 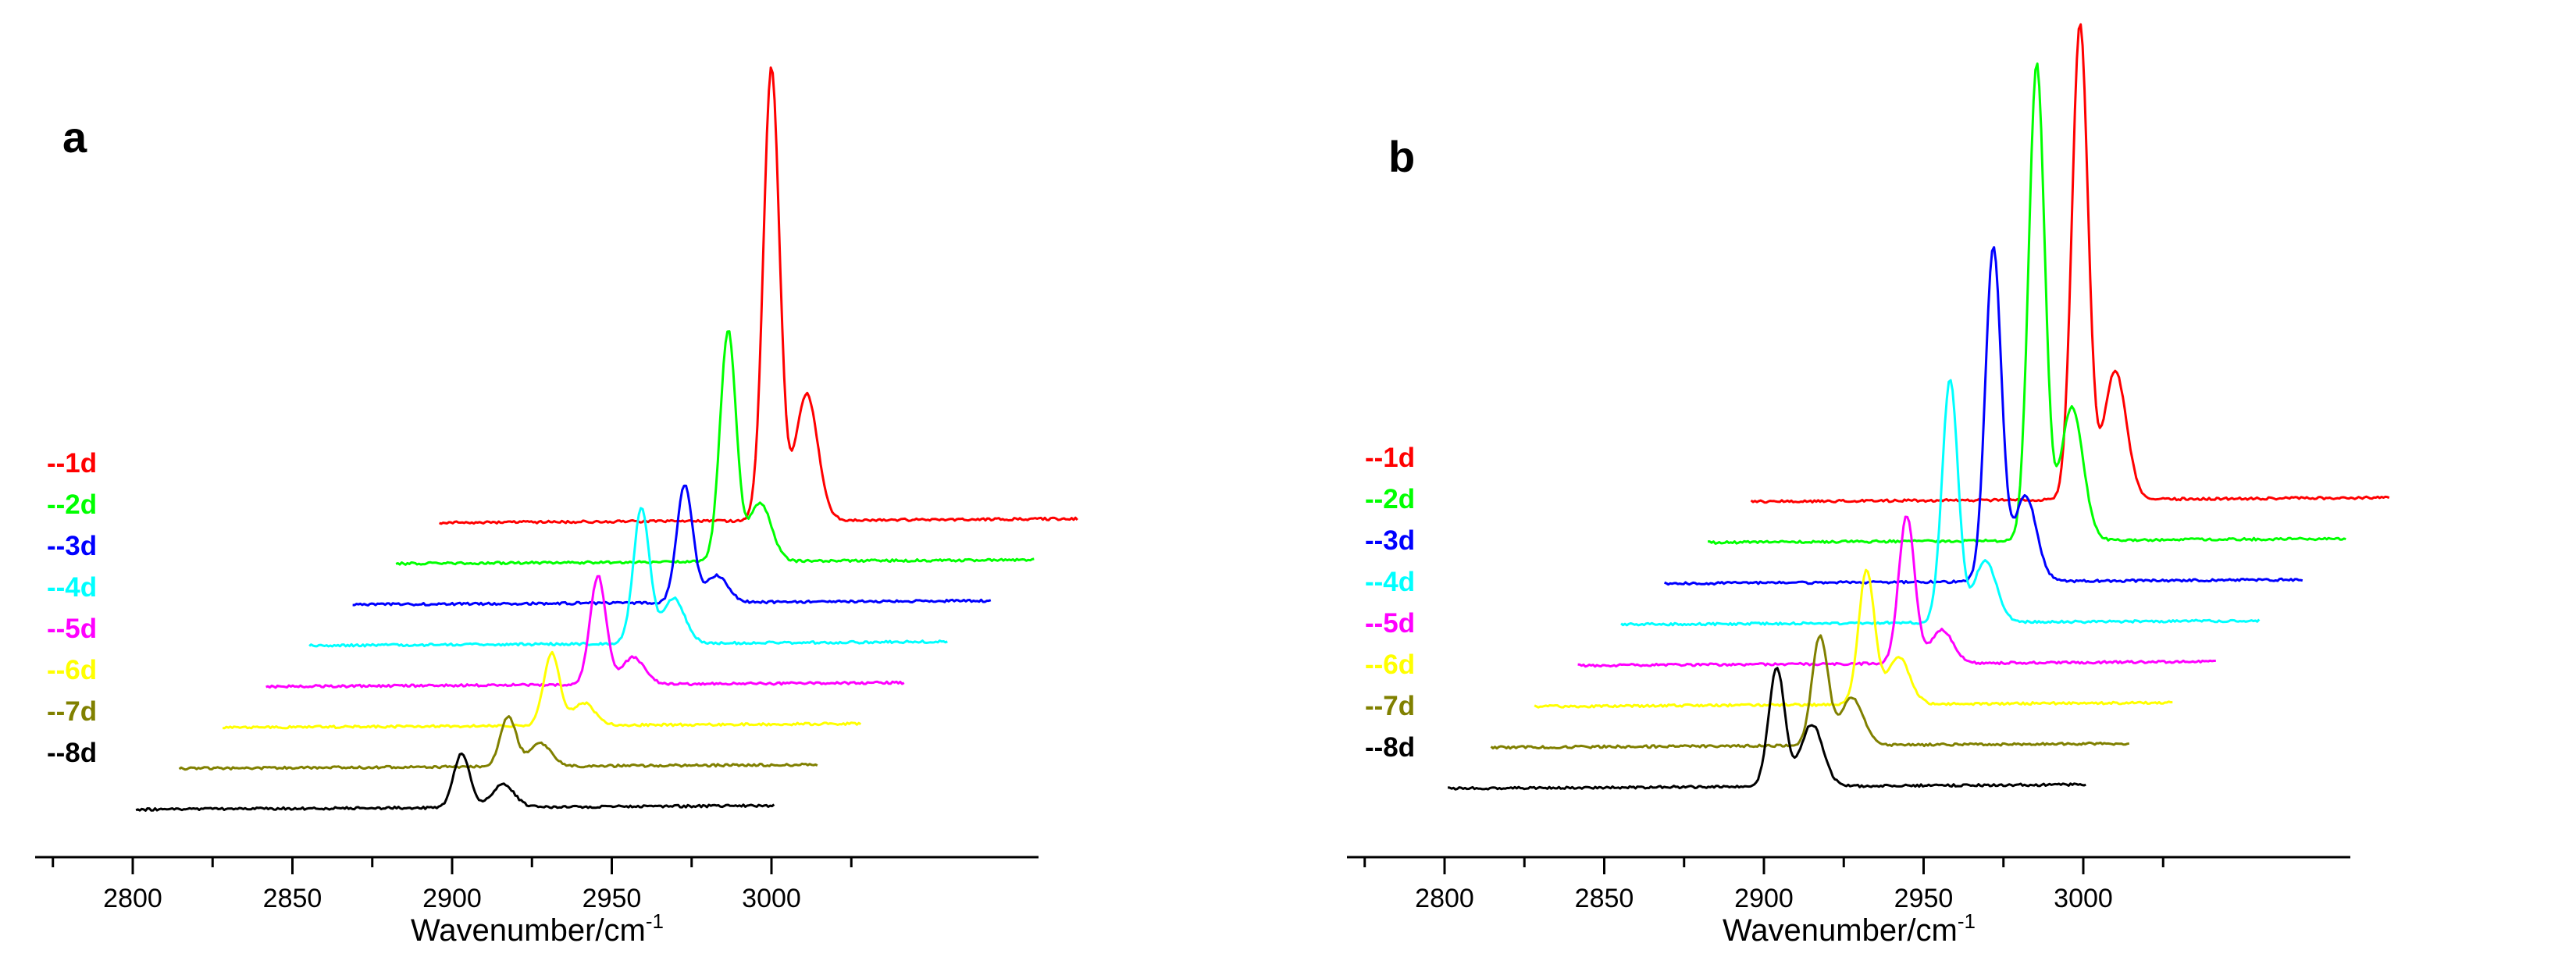 I want to click on legend-b-1d: --1d, so click(x=1390, y=458).